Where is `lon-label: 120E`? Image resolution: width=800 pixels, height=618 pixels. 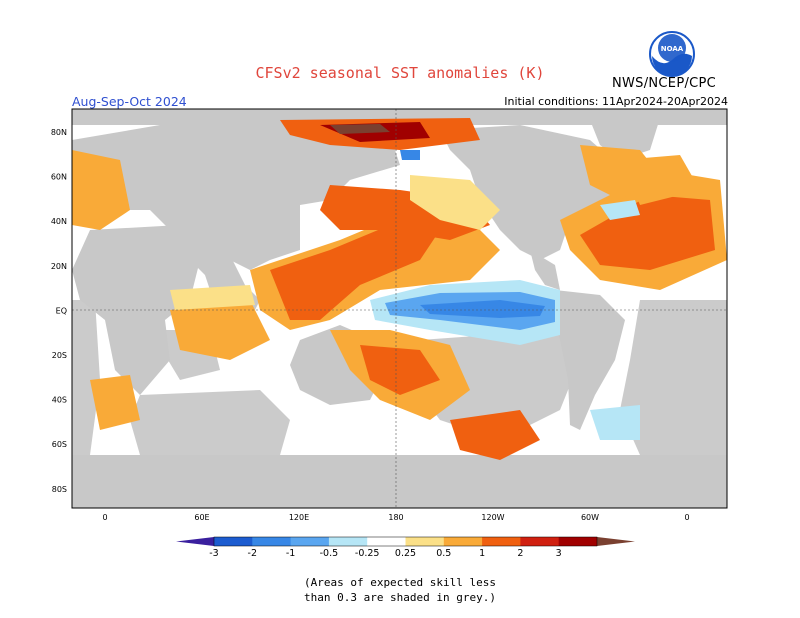 lon-label: 120E is located at coordinates (299, 517).